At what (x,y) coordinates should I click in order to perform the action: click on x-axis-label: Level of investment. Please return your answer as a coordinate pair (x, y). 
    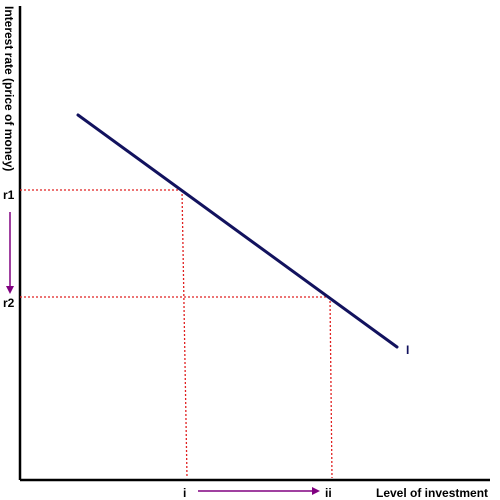
    Looking at the image, I should click on (432, 493).